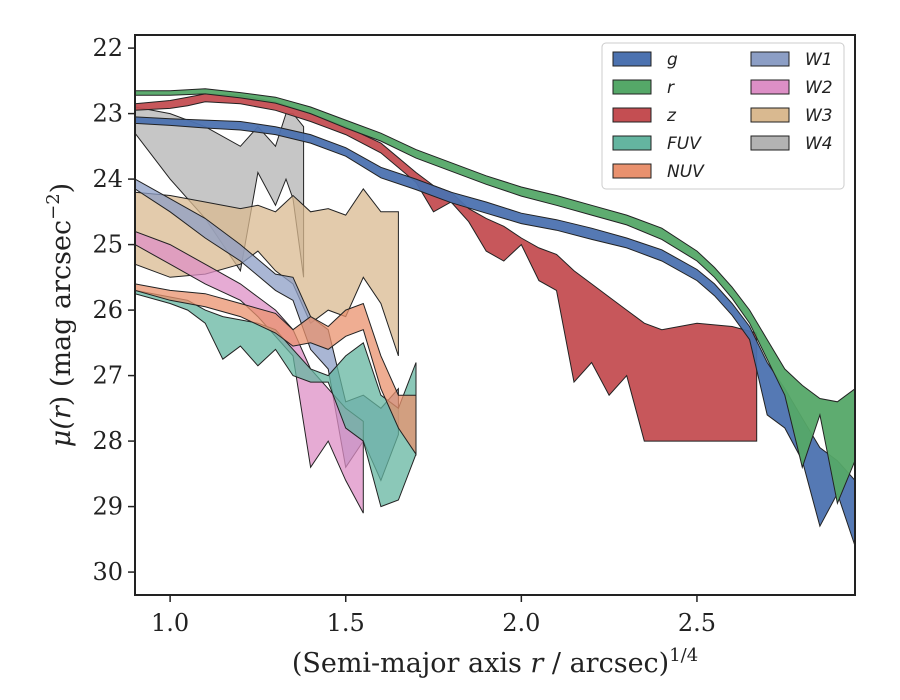  Describe the element at coordinates (107, 114) in the screenshot. I see `y-tick-label: 23` at that location.